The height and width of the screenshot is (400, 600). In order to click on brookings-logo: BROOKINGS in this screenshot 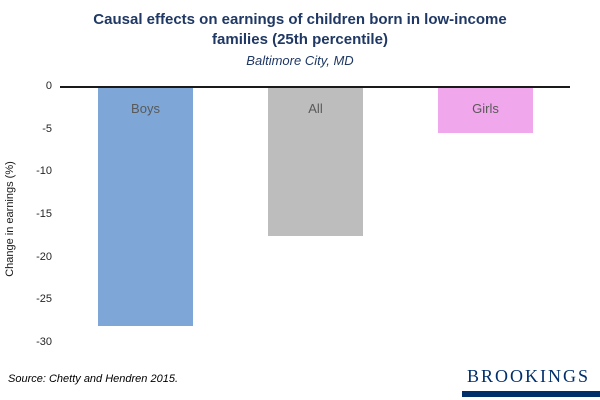, I will do `click(528, 376)`.